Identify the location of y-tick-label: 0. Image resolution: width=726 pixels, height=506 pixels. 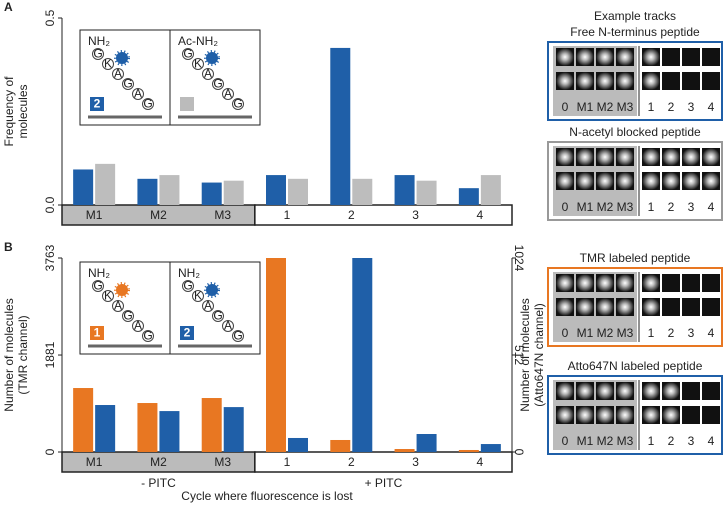
(50, 451).